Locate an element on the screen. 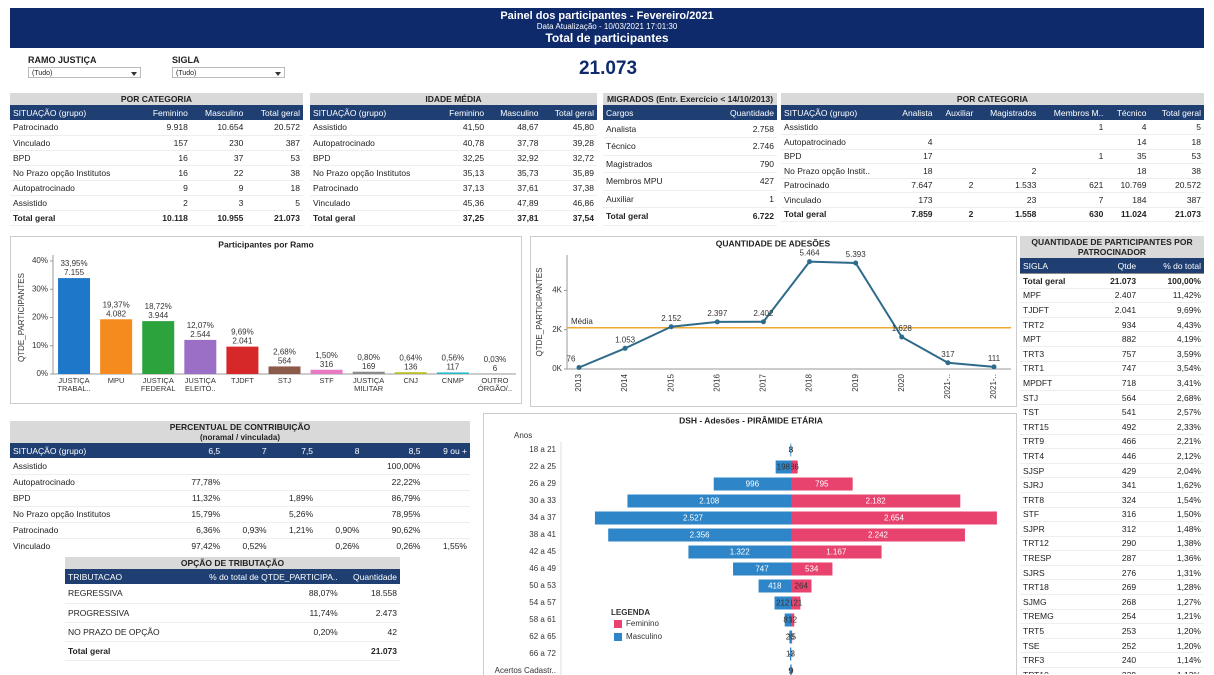 The image size is (1214, 675). table-cell: 466 is located at coordinates (1115, 441).